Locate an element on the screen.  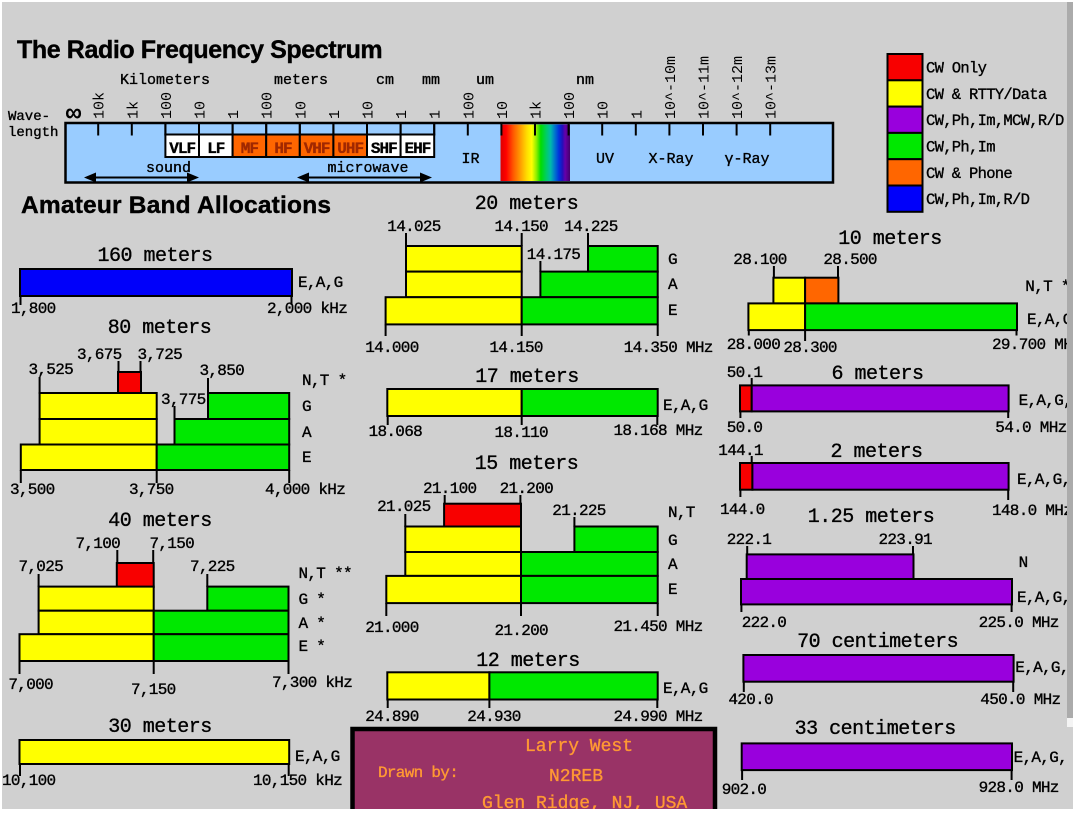
svg-text: 222.1 is located at coordinates (749, 540).